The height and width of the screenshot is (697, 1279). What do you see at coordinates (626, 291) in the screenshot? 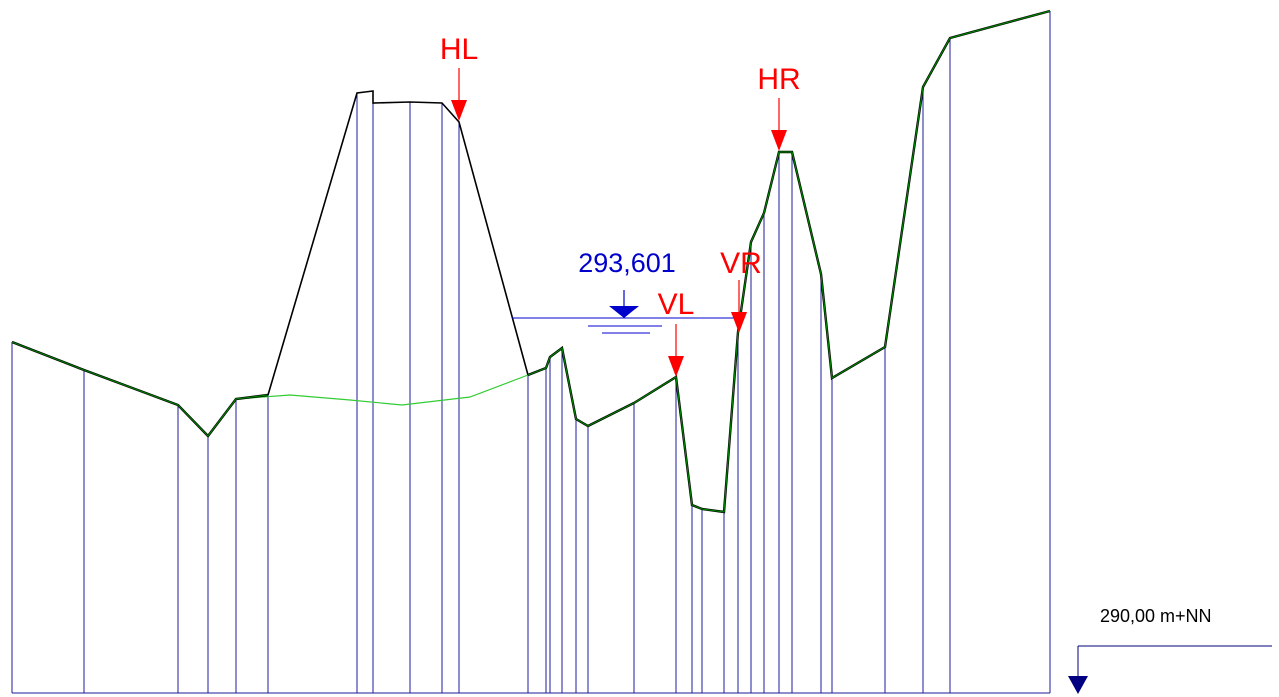
I see `water-level: 293,601` at bounding box center [626, 291].